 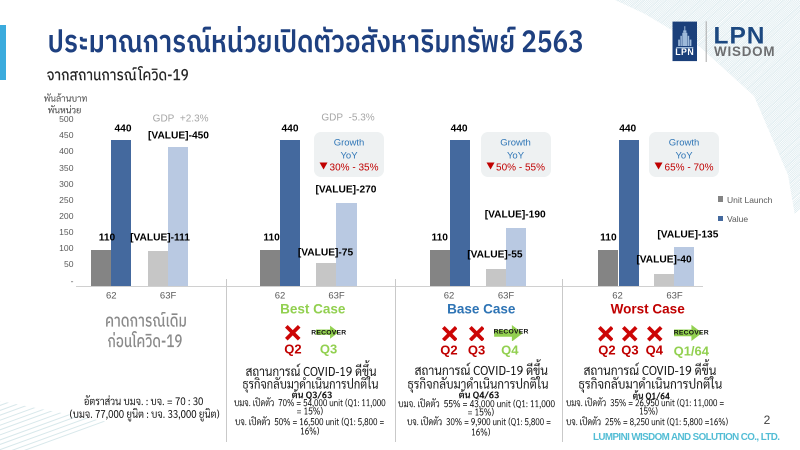 I want to click on svg-text: WISDOM, so click(x=744, y=51).